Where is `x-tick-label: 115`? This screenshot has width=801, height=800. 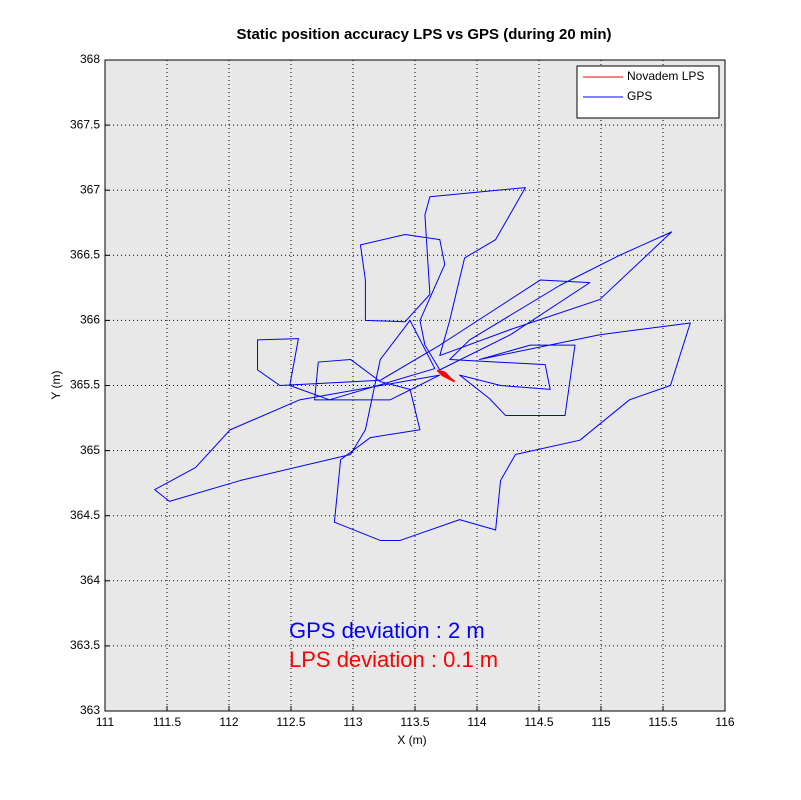 x-tick-label: 115 is located at coordinates (600, 722).